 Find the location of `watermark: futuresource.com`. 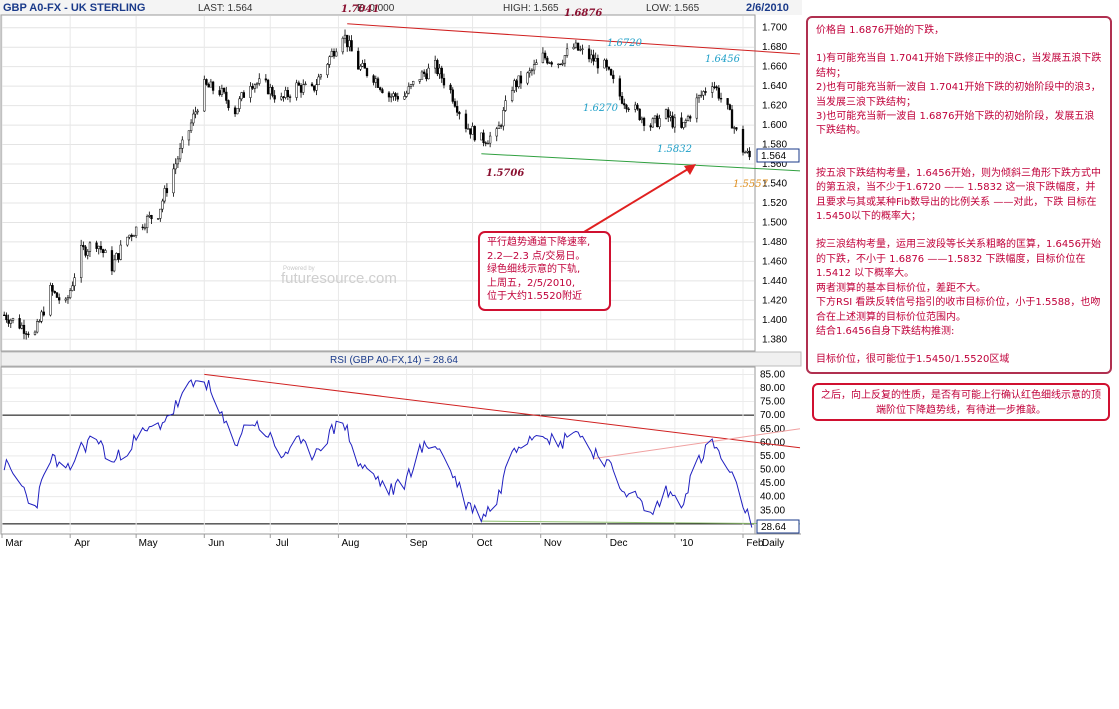

watermark: futuresource.com is located at coordinates (339, 278).